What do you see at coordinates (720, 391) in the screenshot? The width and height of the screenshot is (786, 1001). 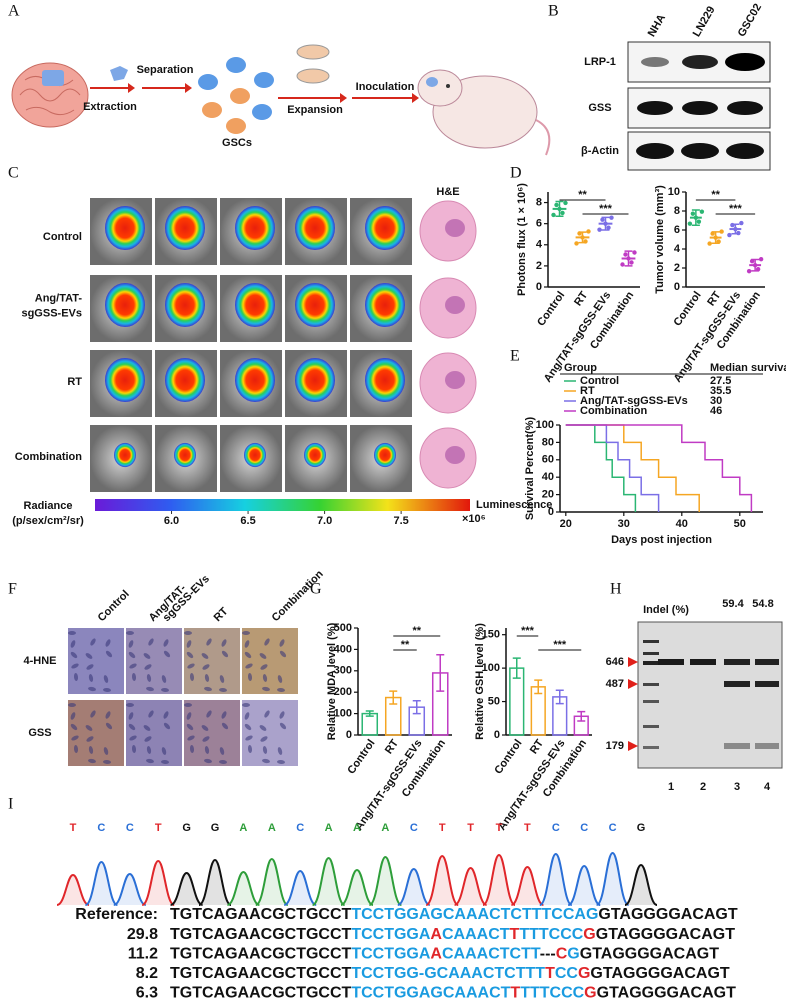 I see `median-label: 35.5` at bounding box center [720, 391].